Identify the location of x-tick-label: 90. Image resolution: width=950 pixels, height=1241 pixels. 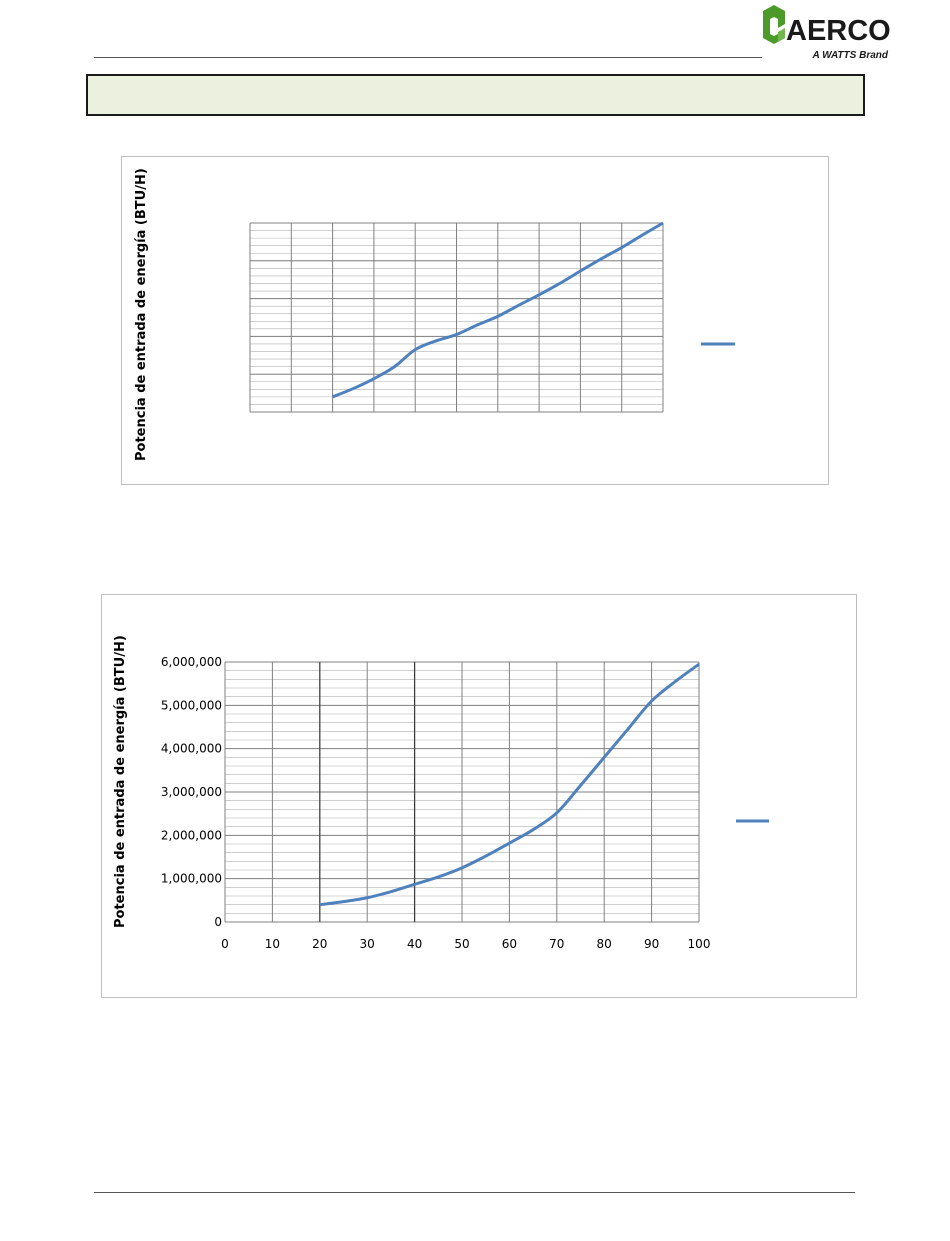
(651, 944).